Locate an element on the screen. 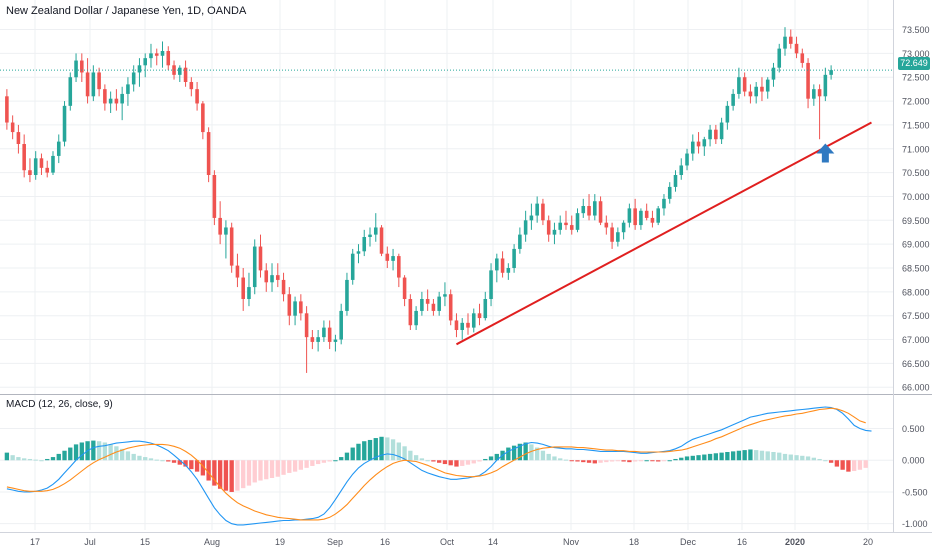 The width and height of the screenshot is (932, 550). macd-tick-label: -1.000 is located at coordinates (915, 524).